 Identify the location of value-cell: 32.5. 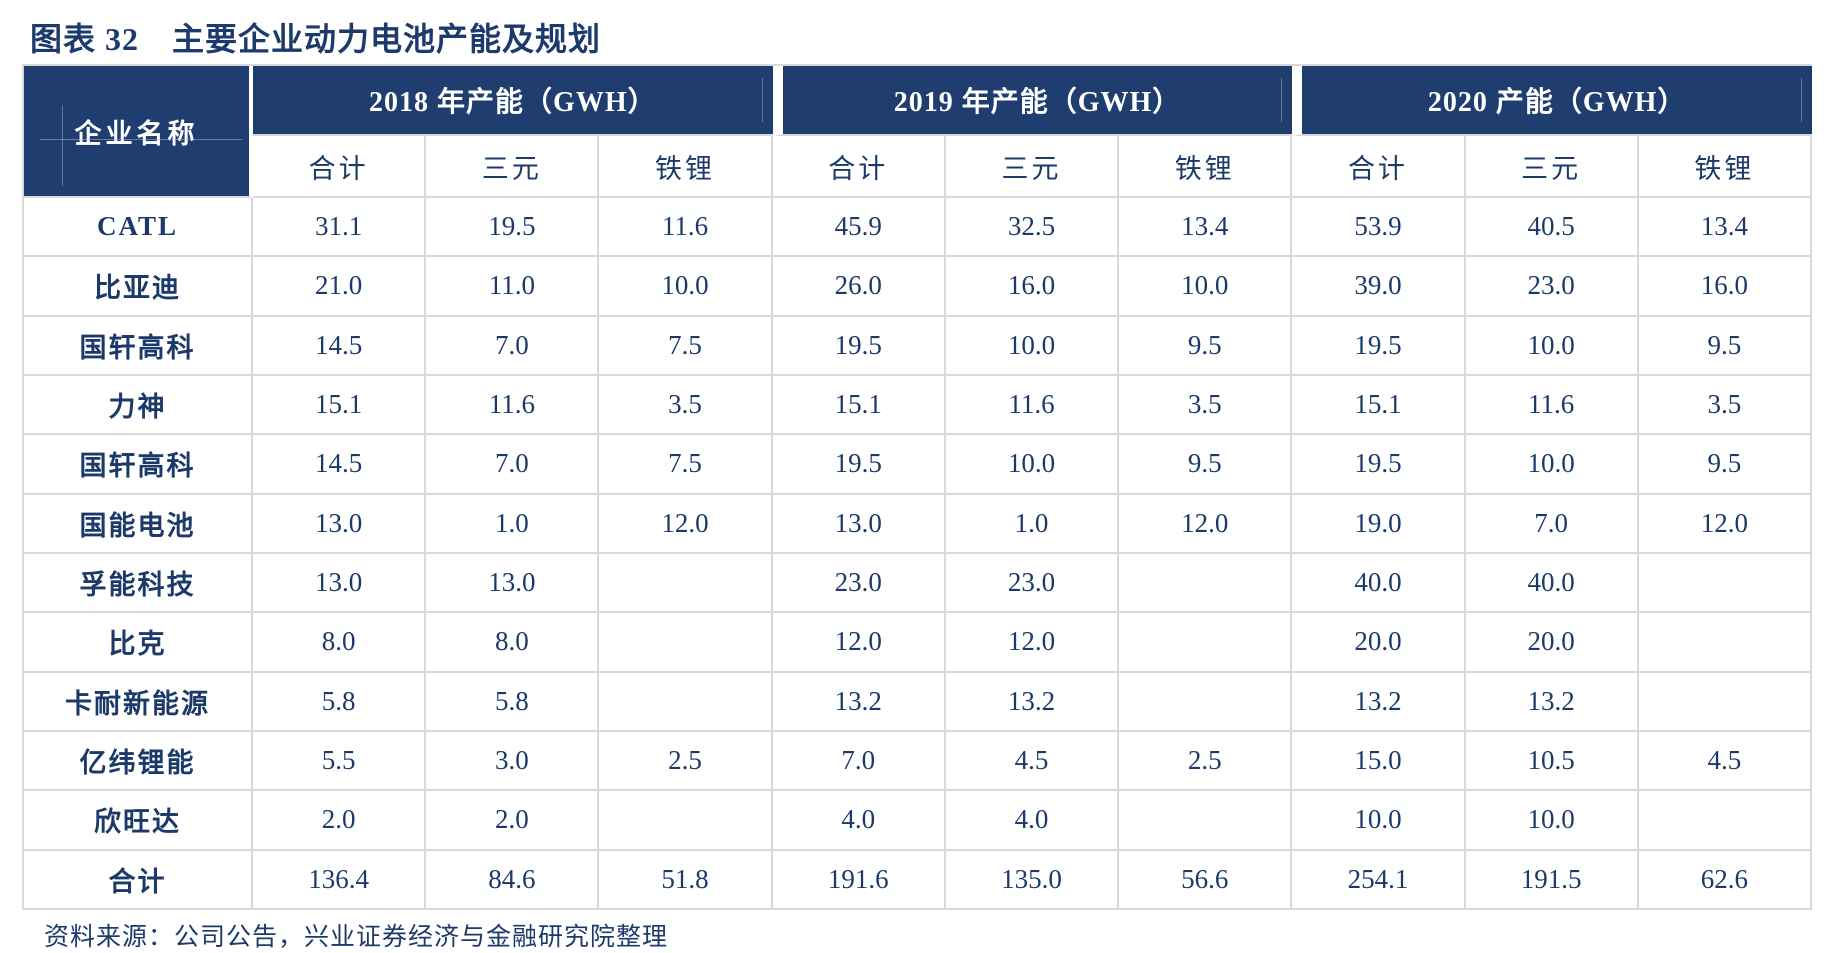
(1032, 228).